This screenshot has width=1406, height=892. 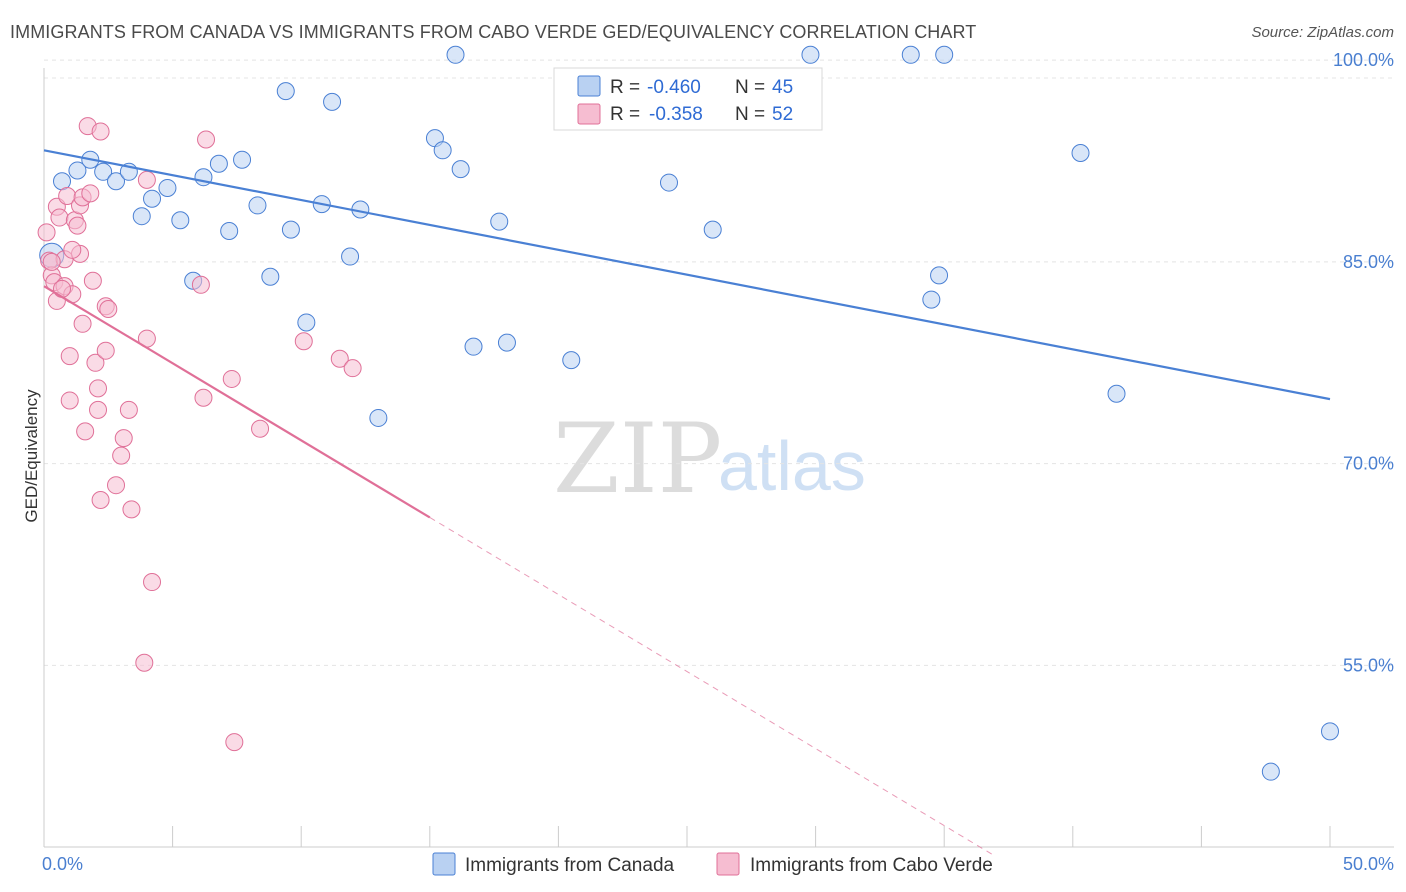 What do you see at coordinates (871, 865) in the screenshot?
I see `series-legend-label-cabo-verde: Immigrants from Cabo Verde` at bounding box center [871, 865].